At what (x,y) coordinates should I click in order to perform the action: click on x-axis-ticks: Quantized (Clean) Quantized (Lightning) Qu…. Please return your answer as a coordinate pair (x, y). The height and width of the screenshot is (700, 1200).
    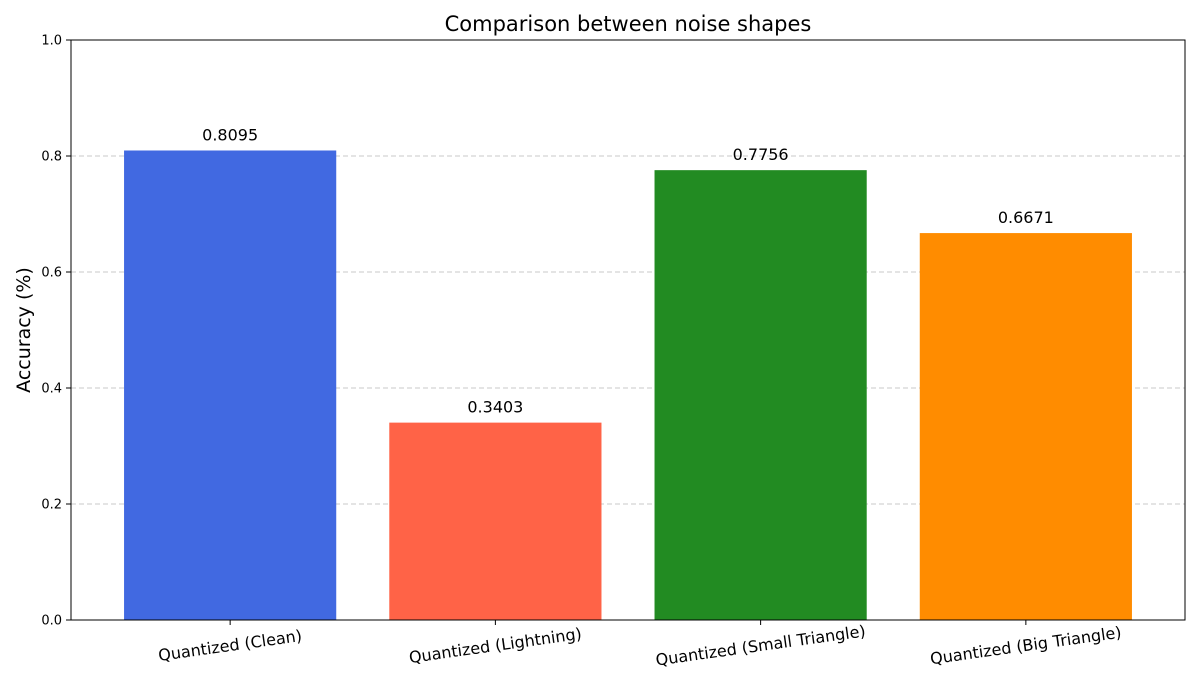
    Looking at the image, I should click on (640, 645).